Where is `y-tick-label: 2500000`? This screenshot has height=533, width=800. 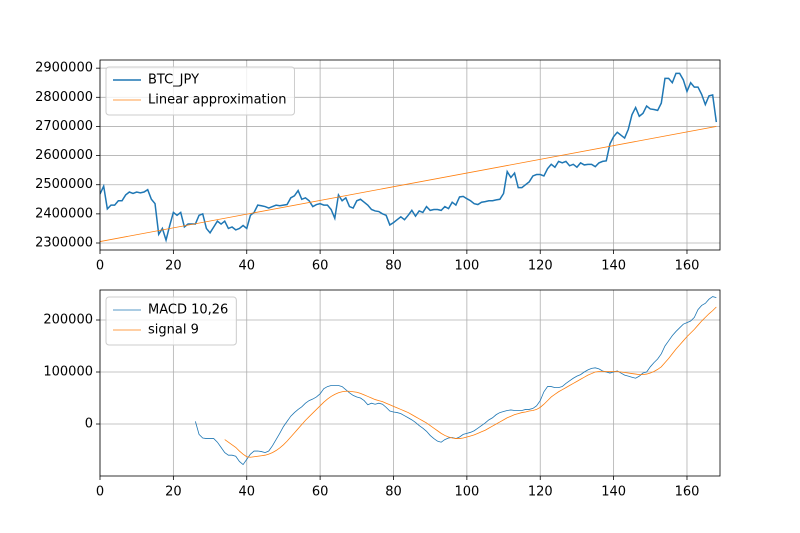
y-tick-label: 2500000 is located at coordinates (64, 184).